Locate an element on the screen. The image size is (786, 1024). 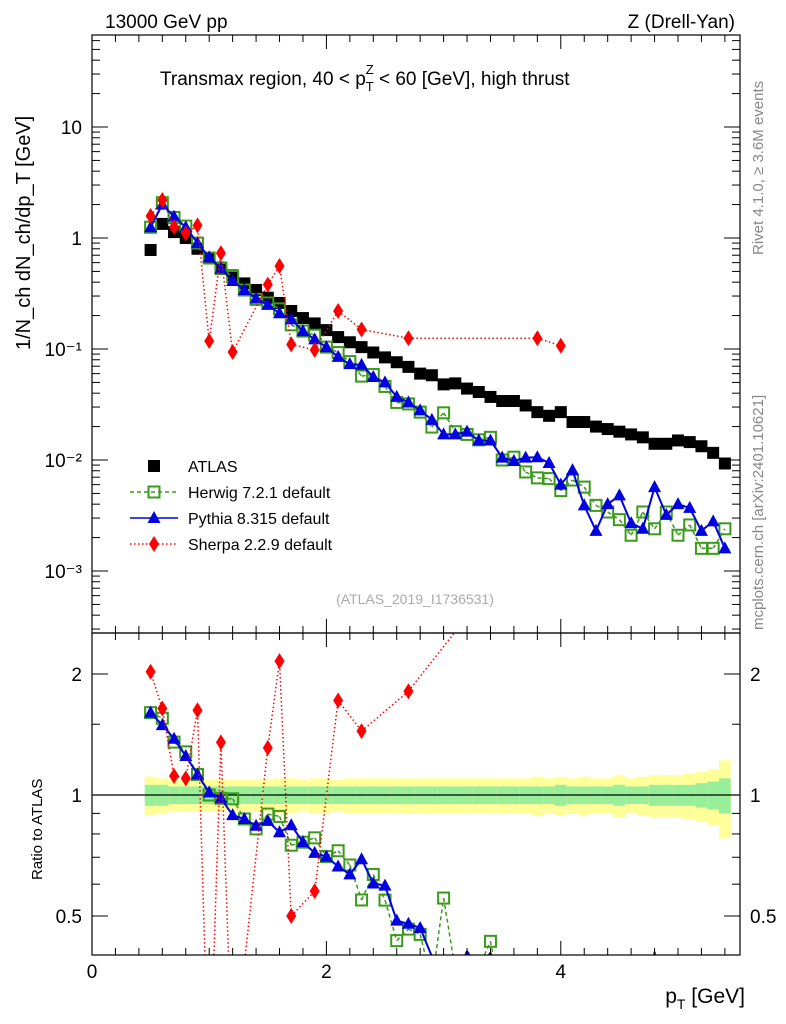
legend-entry: Herwig 7.2.1 default is located at coordinates (230, 493).